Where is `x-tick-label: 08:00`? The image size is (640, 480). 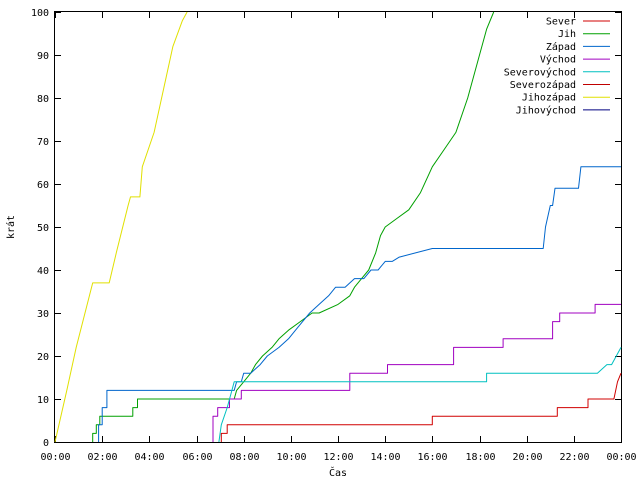
x-tick-label: 08:00 is located at coordinates (244, 457).